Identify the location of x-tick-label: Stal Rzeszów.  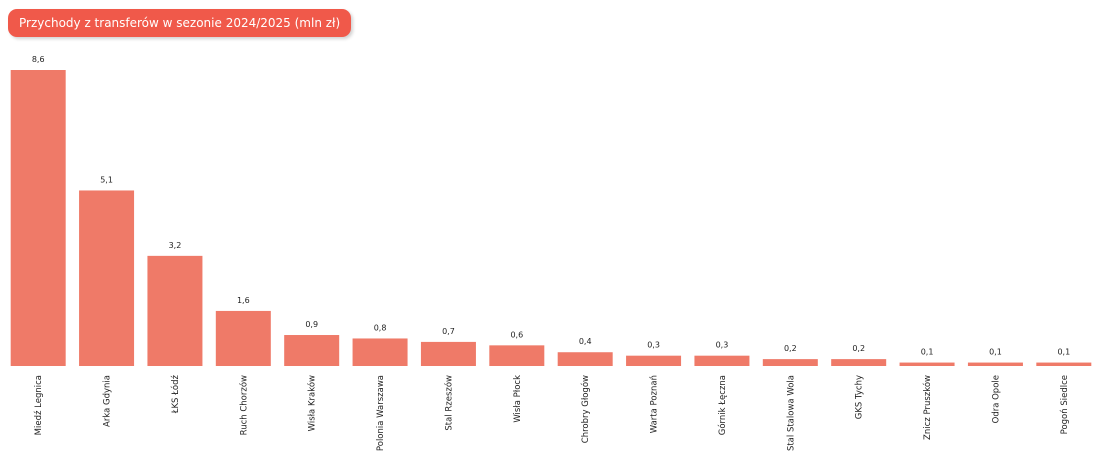
(448, 403).